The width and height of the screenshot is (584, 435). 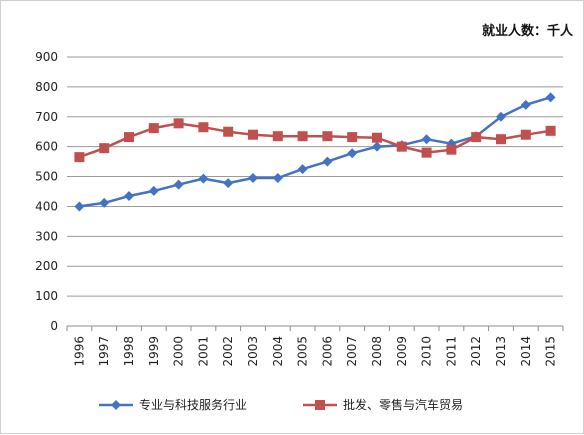 What do you see at coordinates (104, 351) in the screenshot?
I see `x-tick-label: 1997` at bounding box center [104, 351].